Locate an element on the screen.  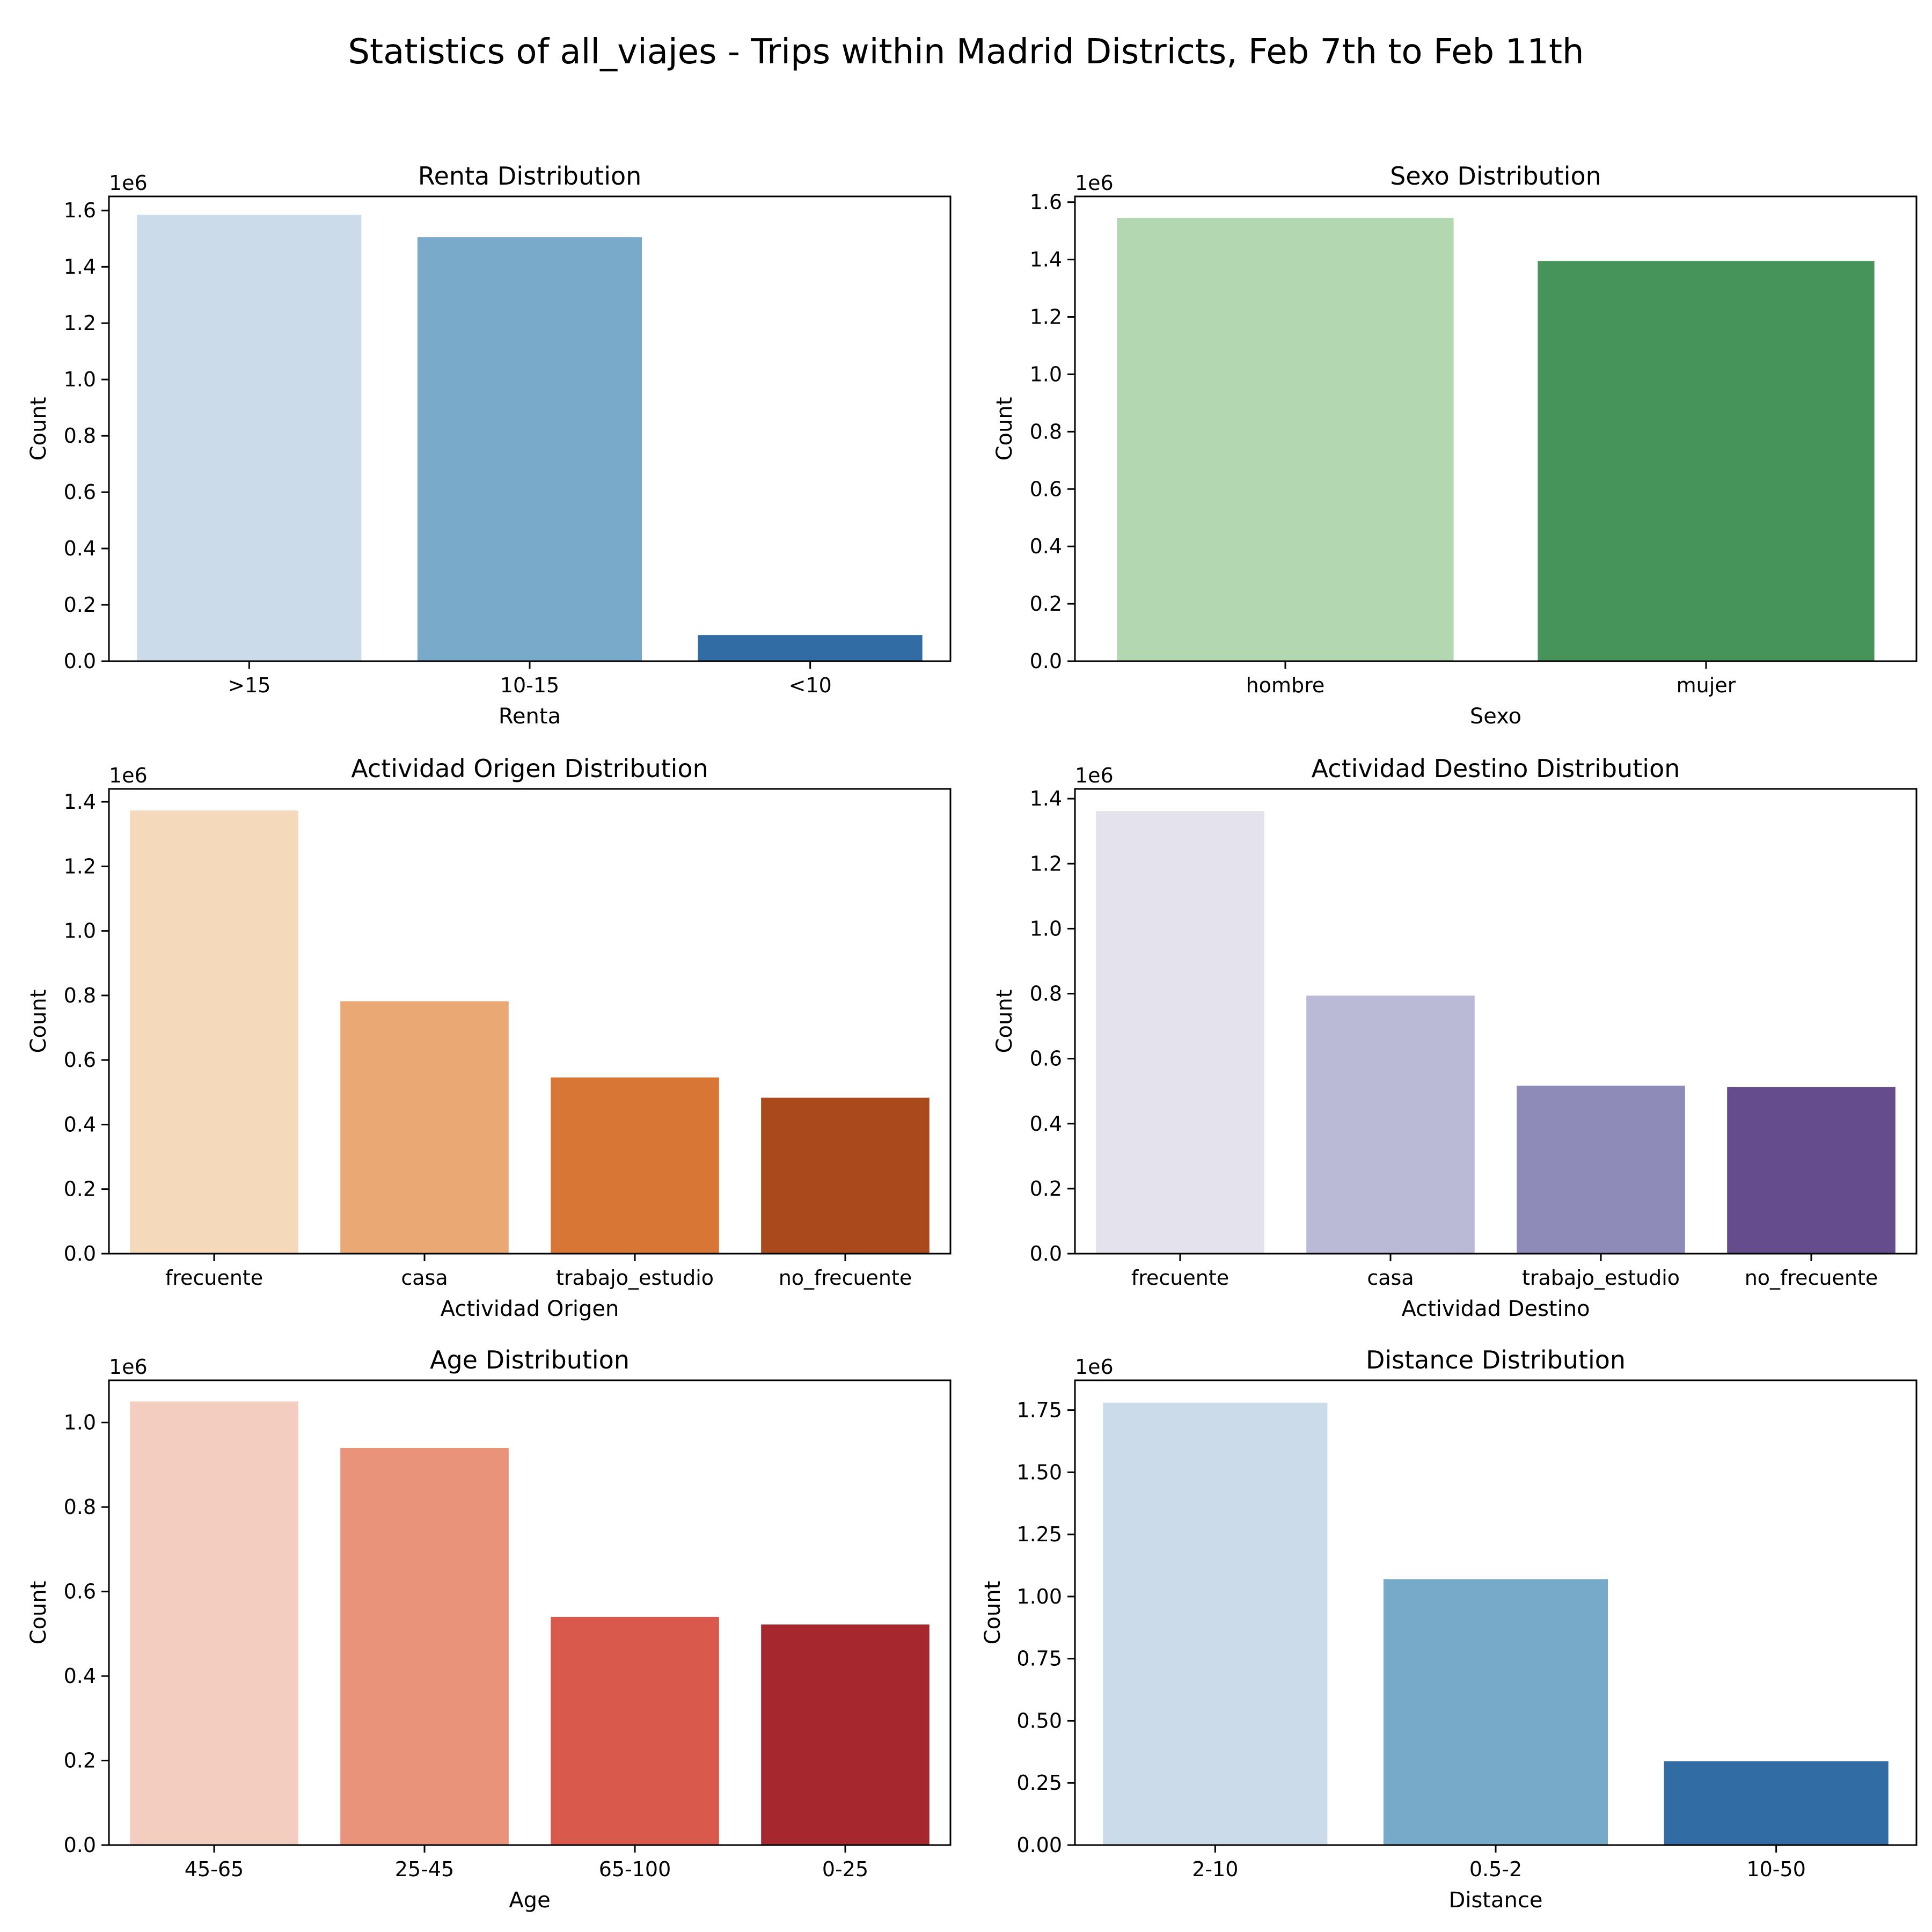
chart-actividad-destino-distribution-xtick-label-trabajo-estudio: trabajo_estudio is located at coordinates (1601, 1278).